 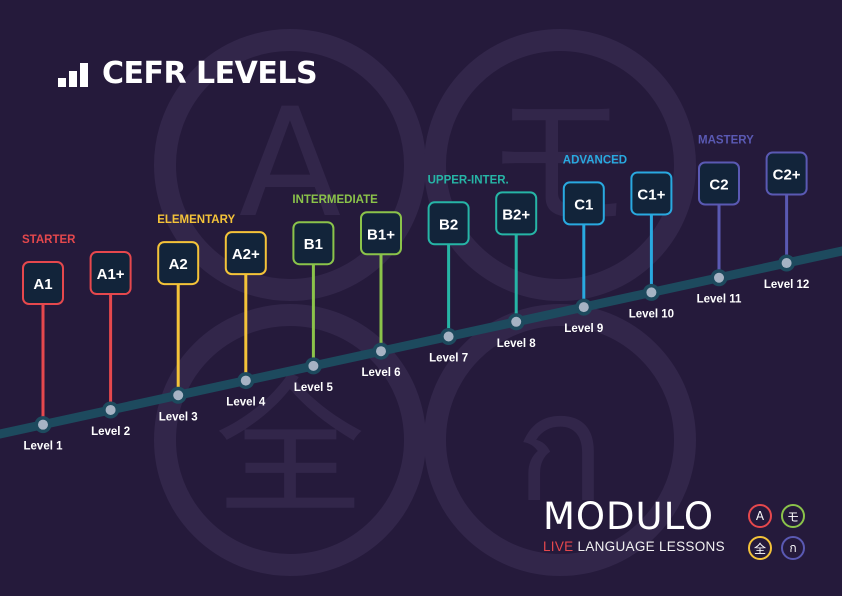 I want to click on level-label: Level 2, so click(x=110, y=432).